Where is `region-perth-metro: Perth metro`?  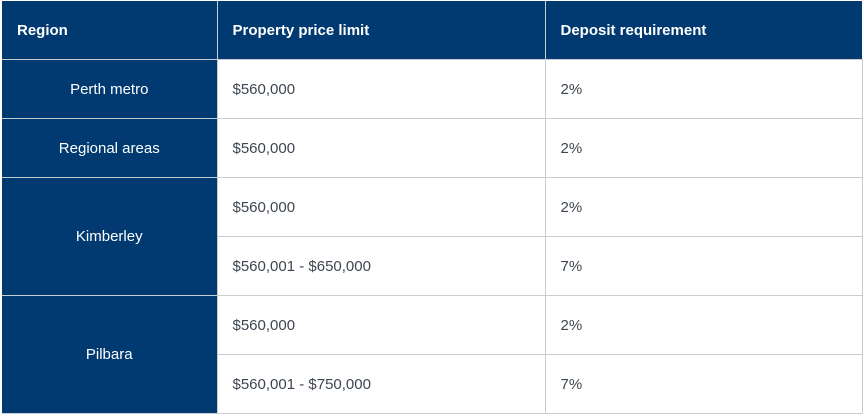 region-perth-metro: Perth metro is located at coordinates (110, 89).